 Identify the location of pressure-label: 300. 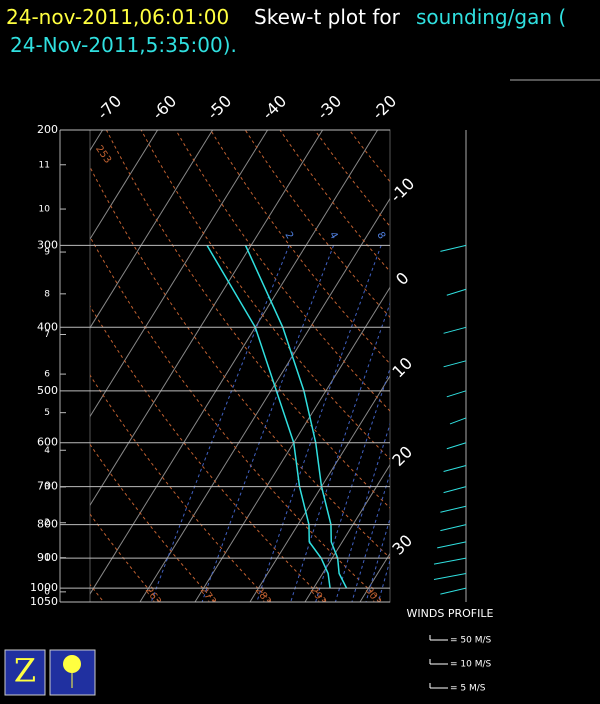
(47, 244).